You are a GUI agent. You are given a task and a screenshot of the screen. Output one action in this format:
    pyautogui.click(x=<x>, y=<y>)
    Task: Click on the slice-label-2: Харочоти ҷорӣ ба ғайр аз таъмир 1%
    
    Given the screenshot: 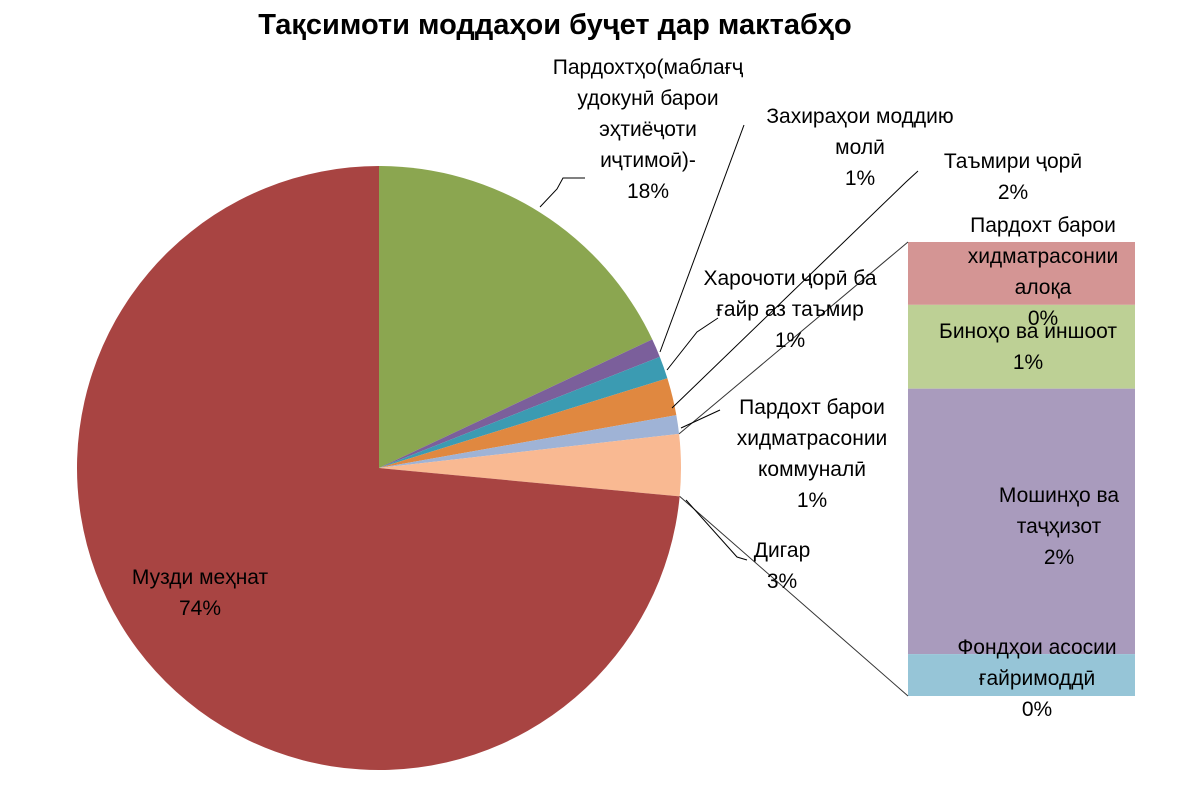 What is the action you would take?
    pyautogui.click(x=789, y=309)
    